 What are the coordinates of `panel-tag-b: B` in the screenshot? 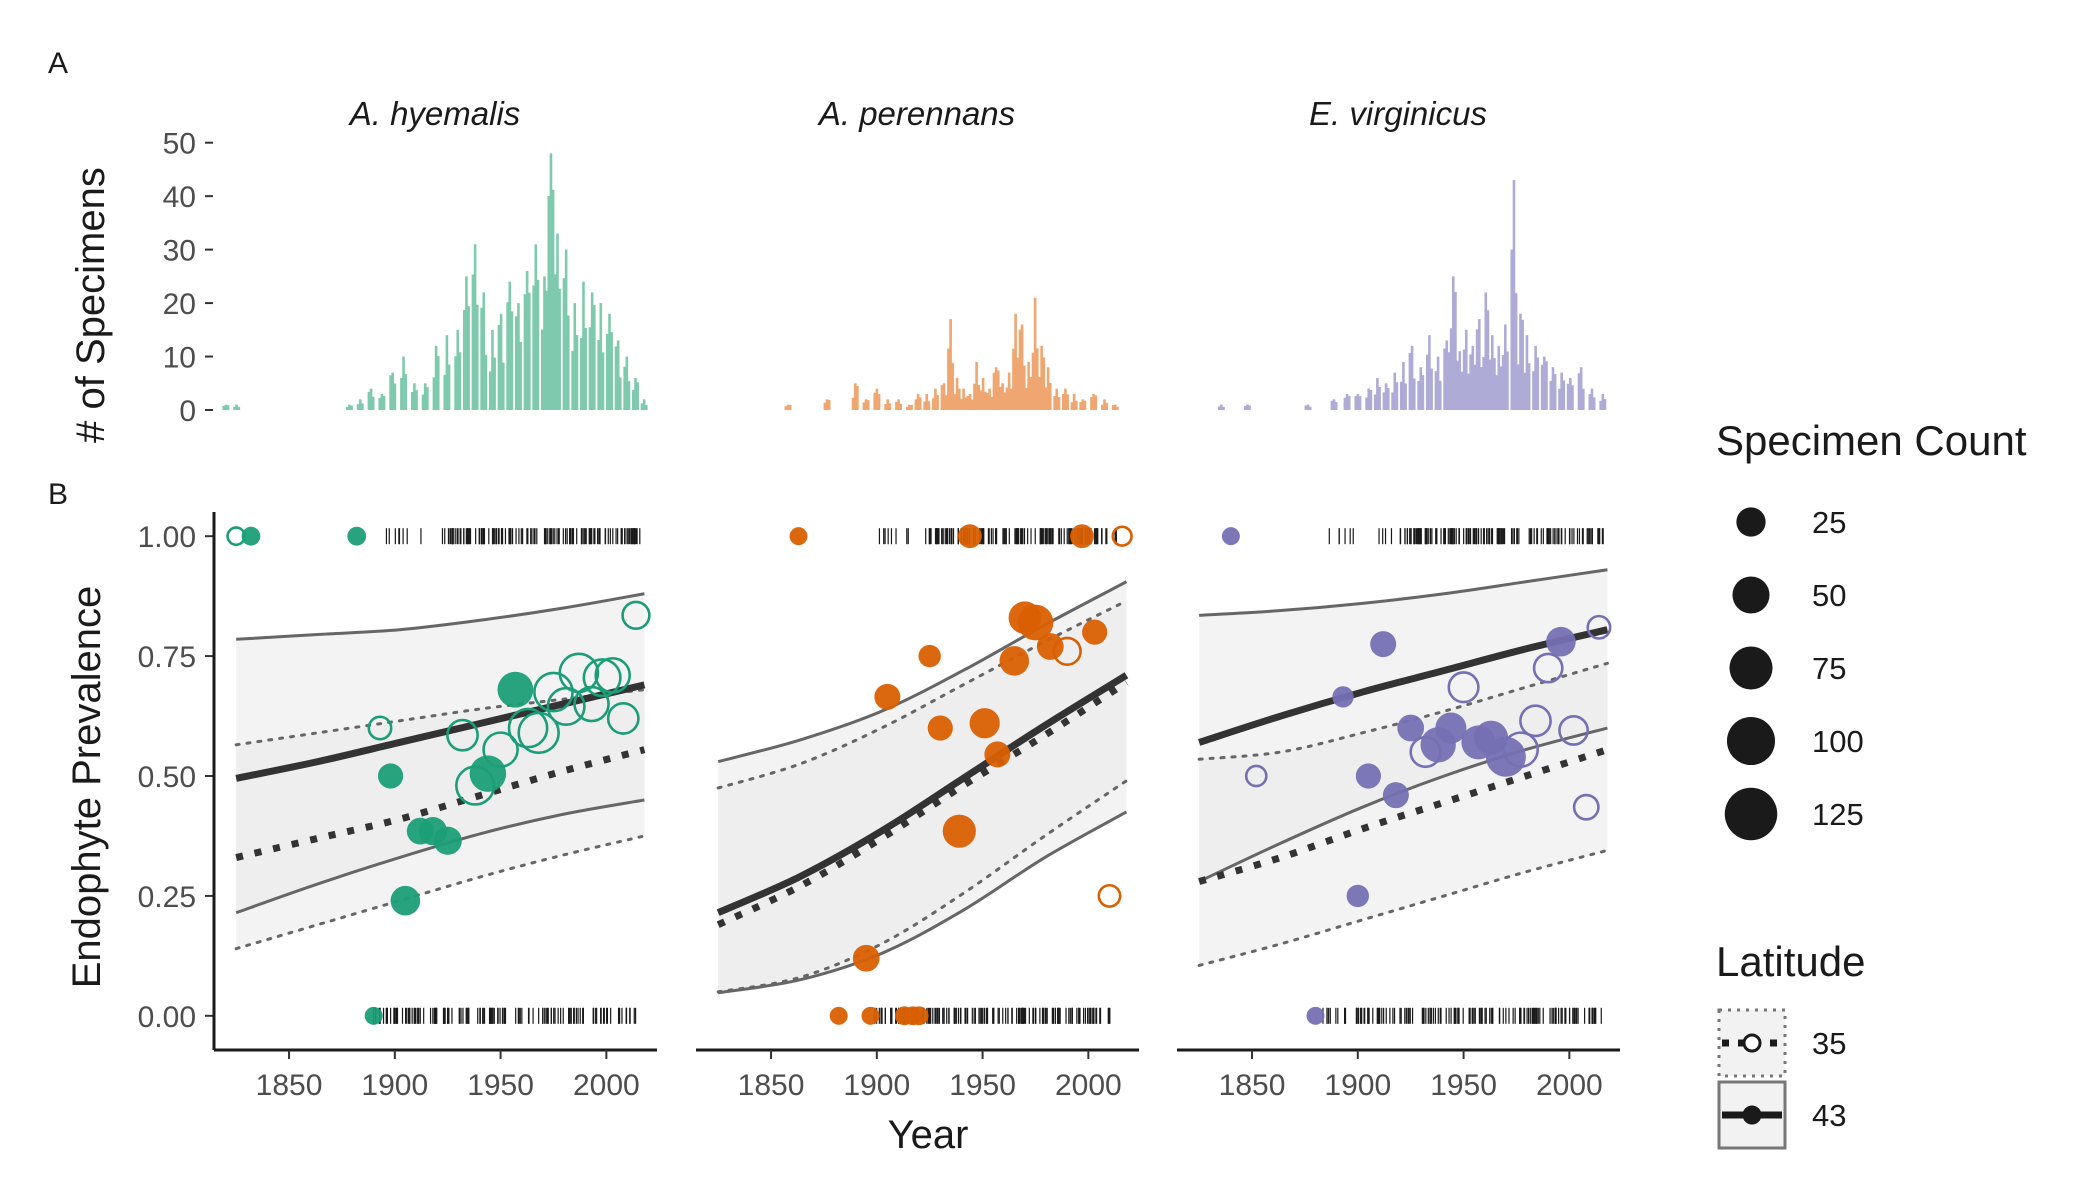 It's located at (58, 494).